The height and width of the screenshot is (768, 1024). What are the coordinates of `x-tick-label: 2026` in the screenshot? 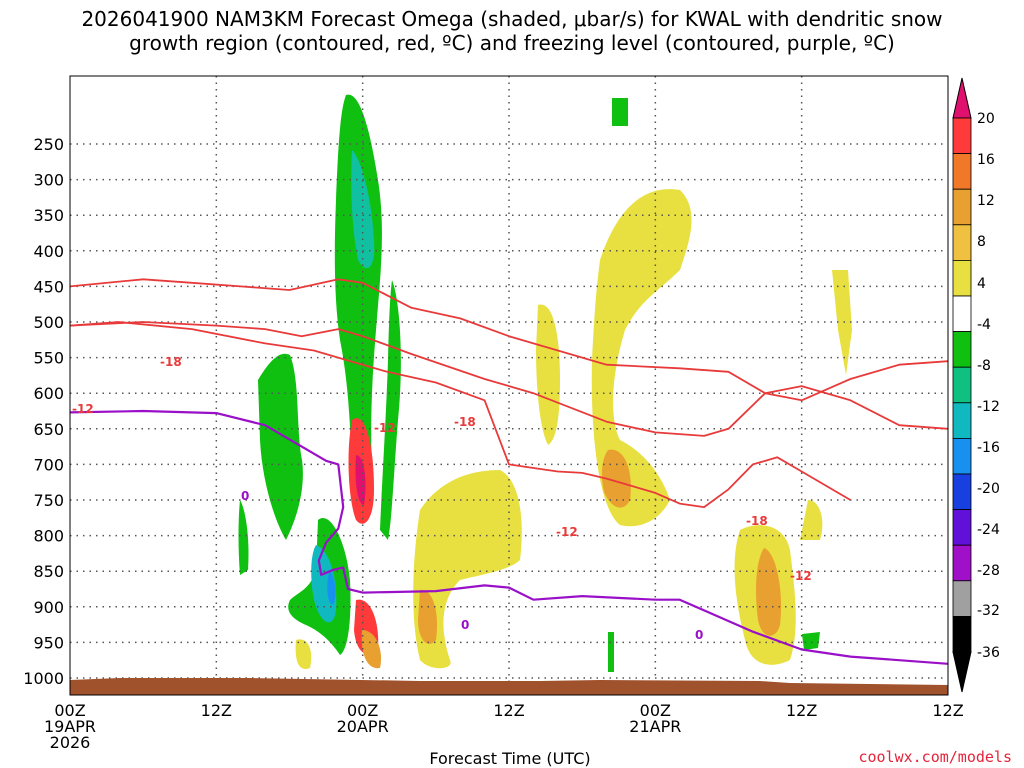 It's located at (70, 742).